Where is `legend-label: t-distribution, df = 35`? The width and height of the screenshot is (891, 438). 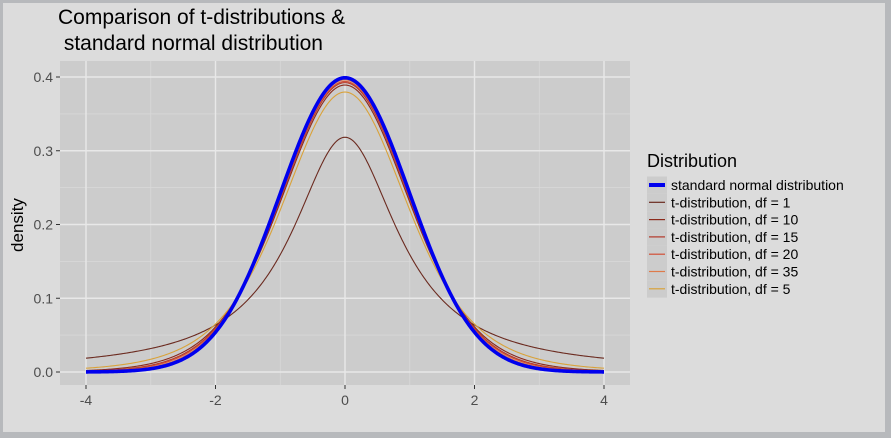 legend-label: t-distribution, df = 35 is located at coordinates (734, 272).